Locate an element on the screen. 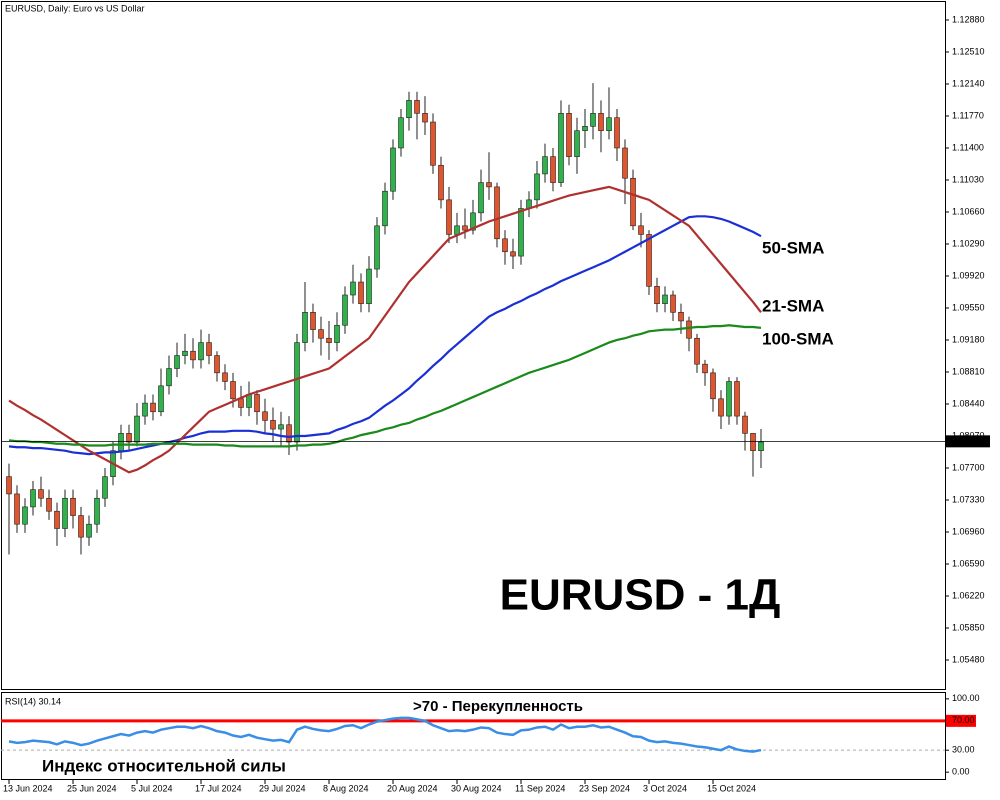 The height and width of the screenshot is (800, 1000). annotation: Индекс относительной силы is located at coordinates (164, 765).